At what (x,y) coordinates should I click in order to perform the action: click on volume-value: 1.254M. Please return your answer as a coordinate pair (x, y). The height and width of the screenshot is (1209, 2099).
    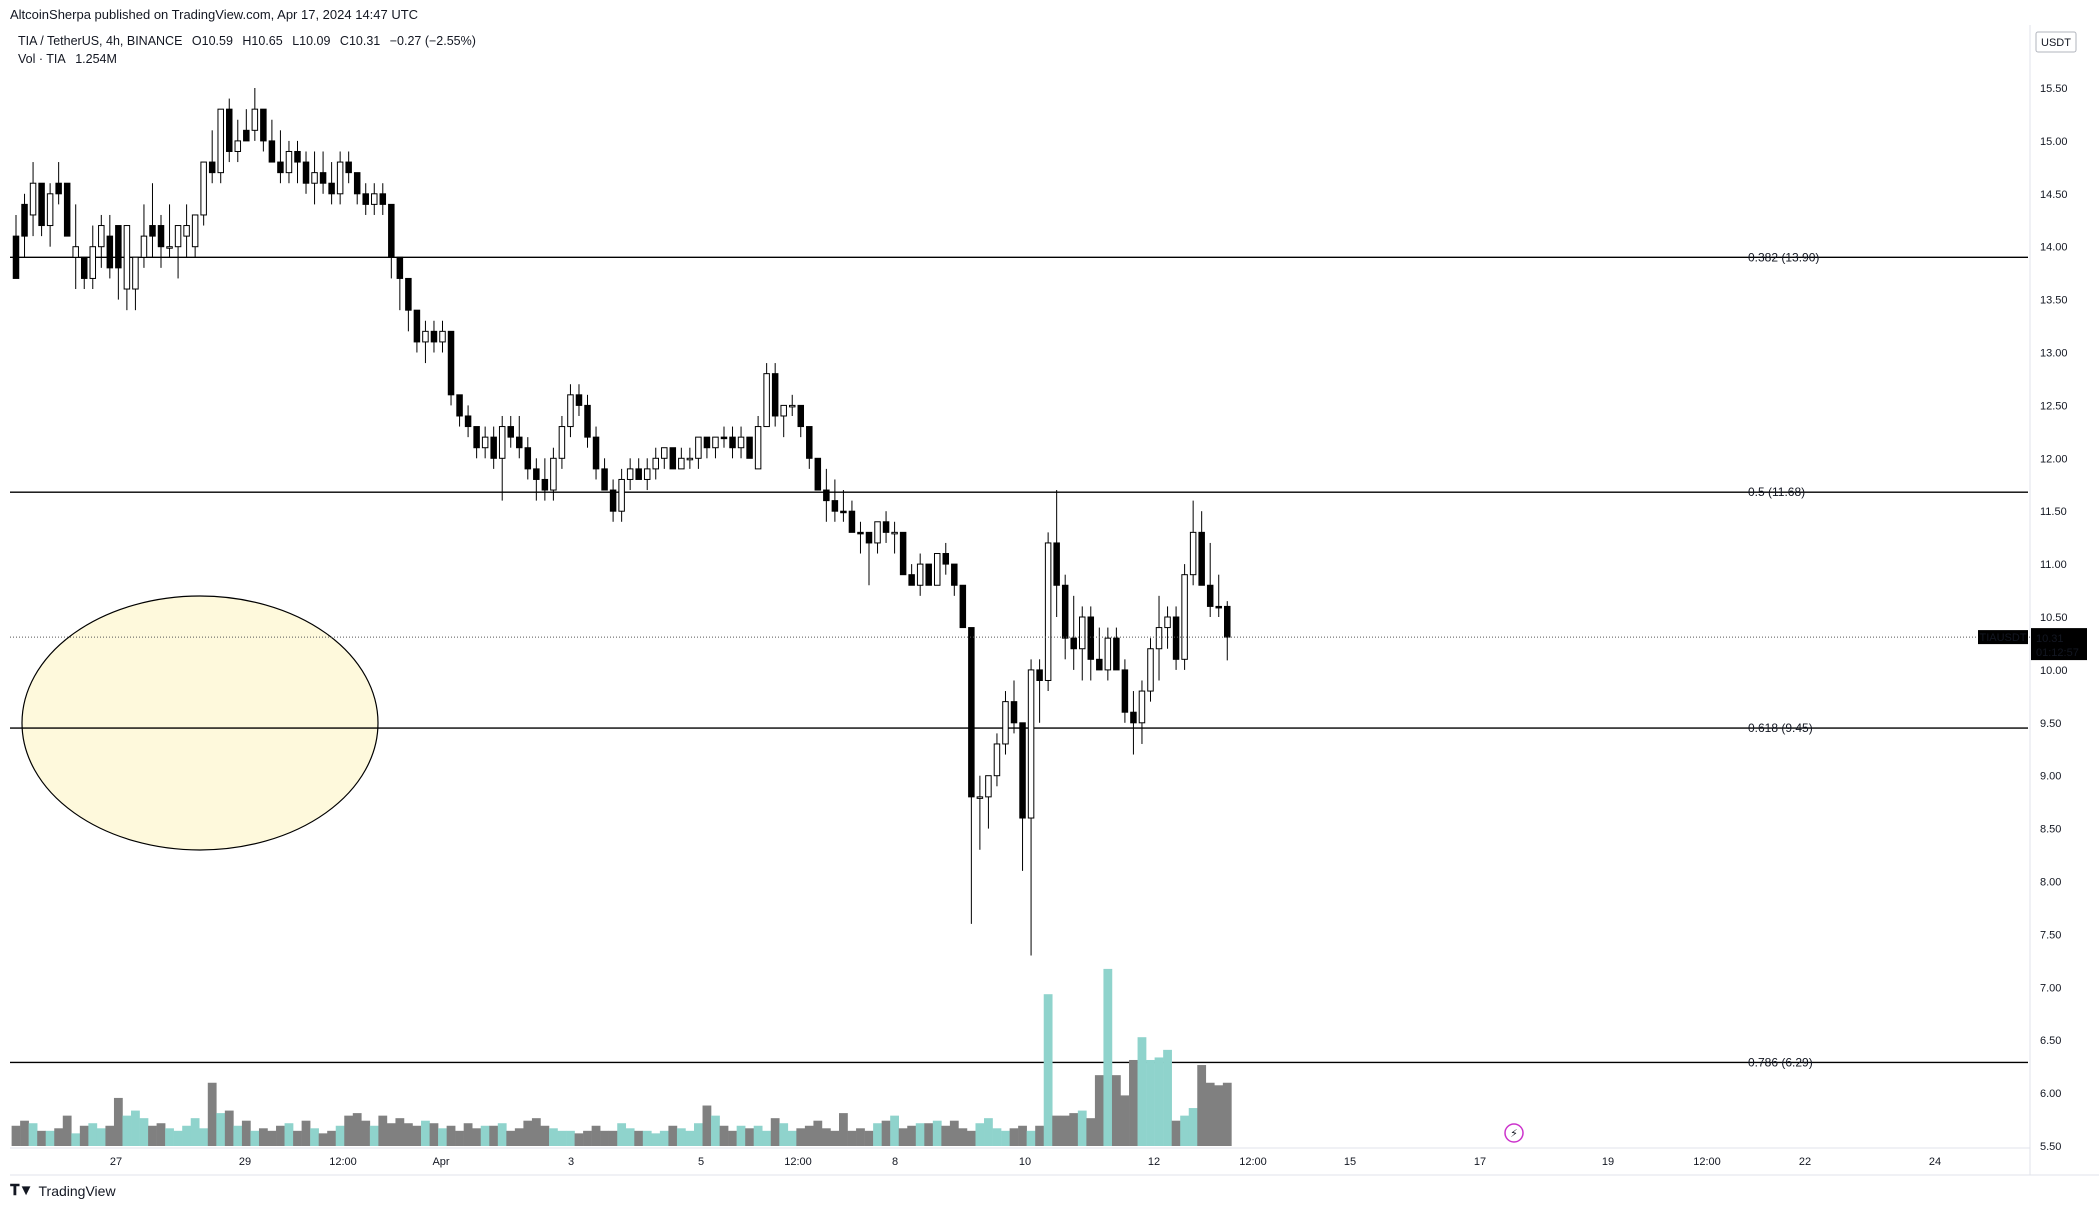
    Looking at the image, I should click on (96, 59).